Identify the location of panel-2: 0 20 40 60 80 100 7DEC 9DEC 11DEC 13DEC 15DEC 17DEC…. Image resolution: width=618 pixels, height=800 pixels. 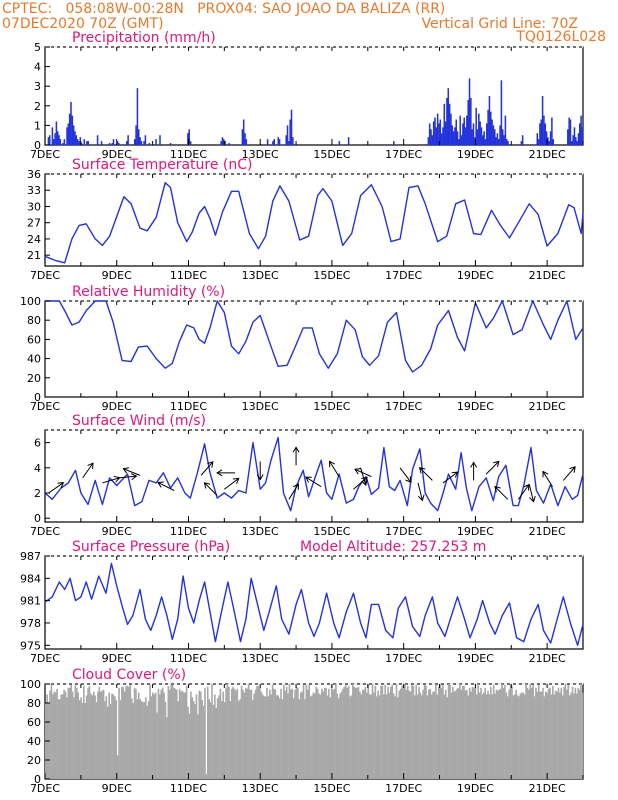
(302, 348).